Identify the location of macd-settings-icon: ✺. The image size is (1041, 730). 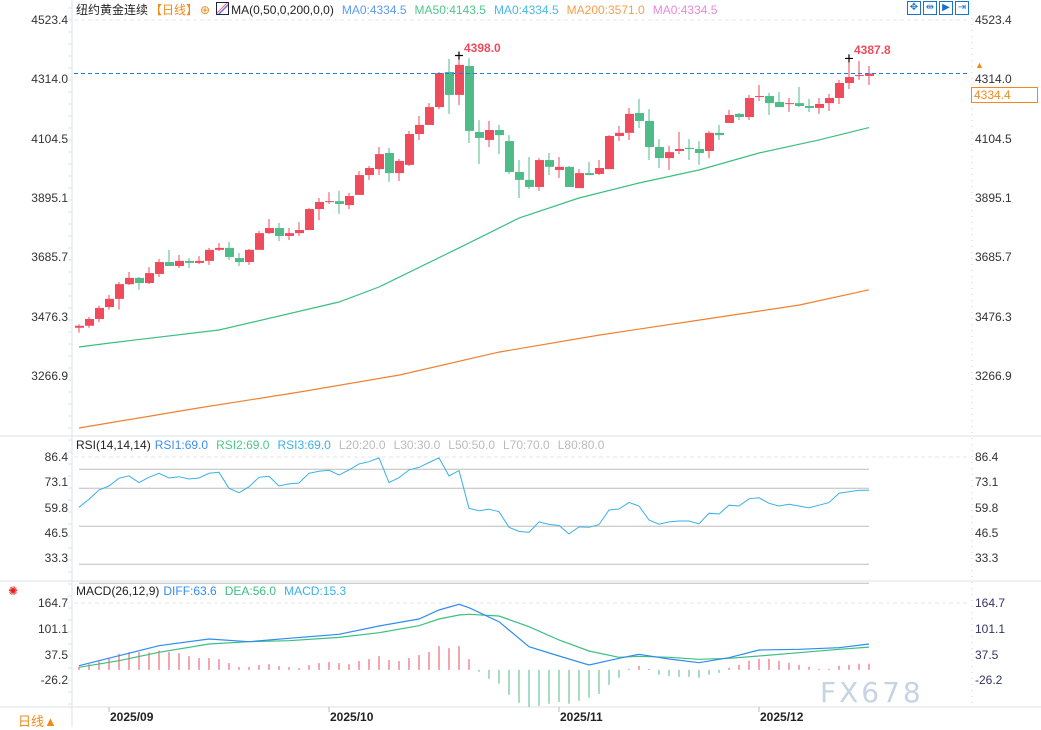
(13, 591).